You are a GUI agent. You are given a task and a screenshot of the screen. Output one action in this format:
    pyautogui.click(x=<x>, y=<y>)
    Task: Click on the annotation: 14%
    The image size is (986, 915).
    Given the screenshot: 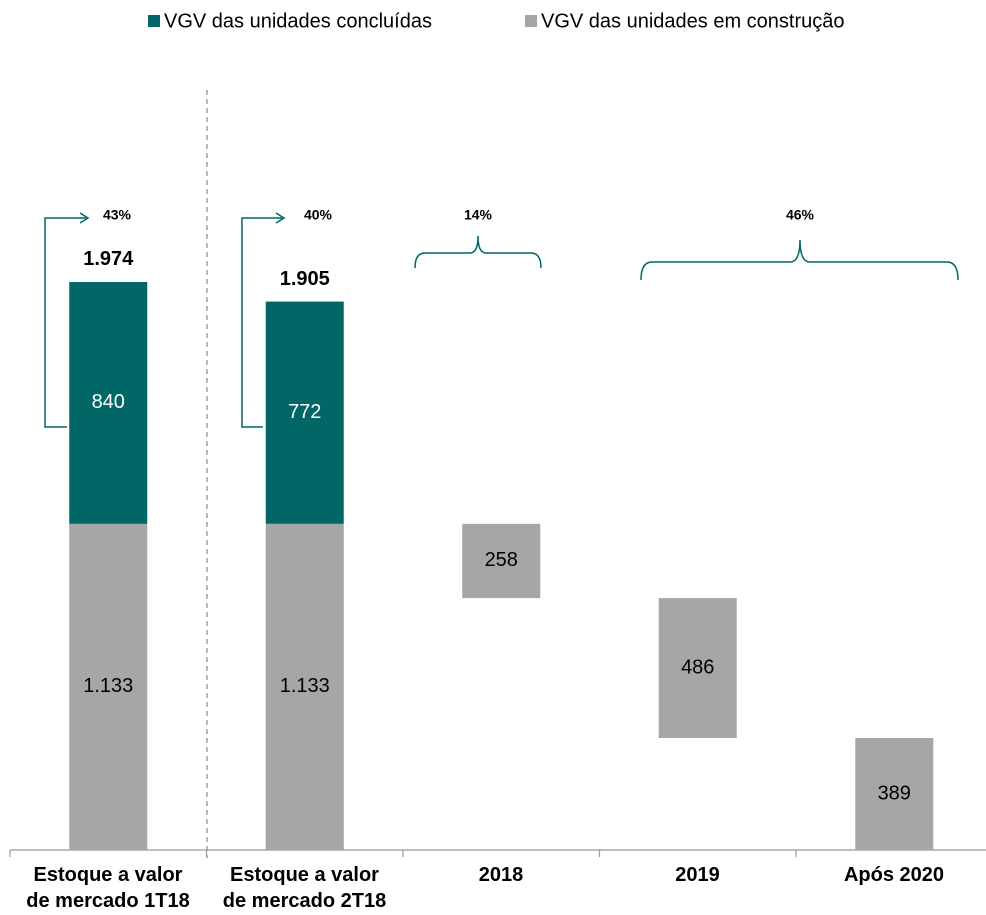 What is the action you would take?
    pyautogui.click(x=478, y=215)
    